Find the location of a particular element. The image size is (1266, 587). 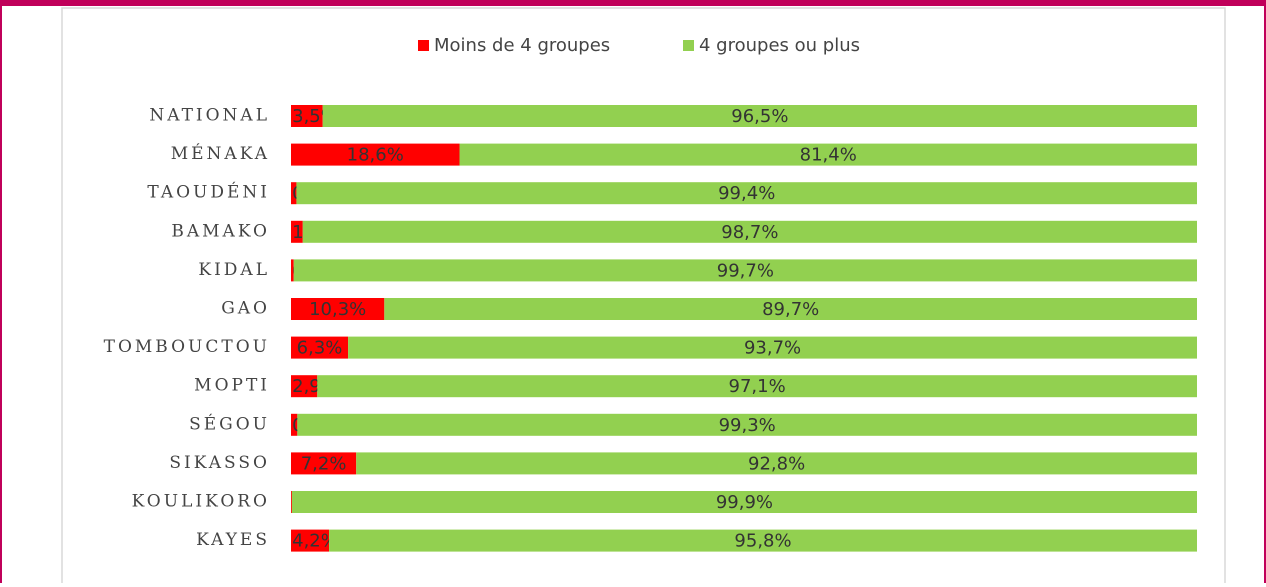

data-label: 4,2% is located at coordinates (315, 541).